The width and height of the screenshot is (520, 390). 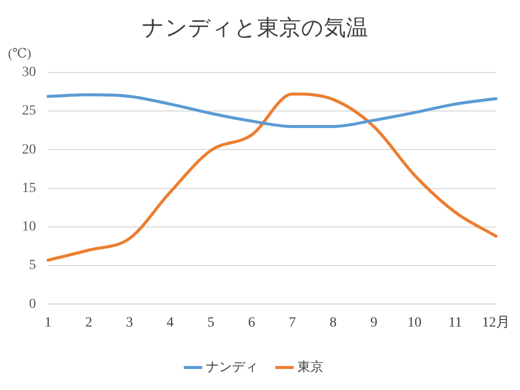 I want to click on y-tick-label: 25, so click(x=29, y=111).